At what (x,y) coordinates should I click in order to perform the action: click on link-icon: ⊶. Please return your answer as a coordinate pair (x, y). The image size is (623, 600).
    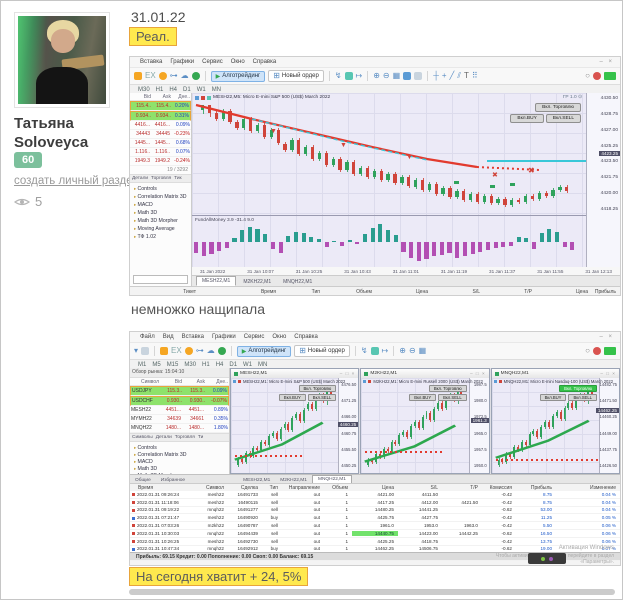
    Looking at the image, I should click on (173, 75).